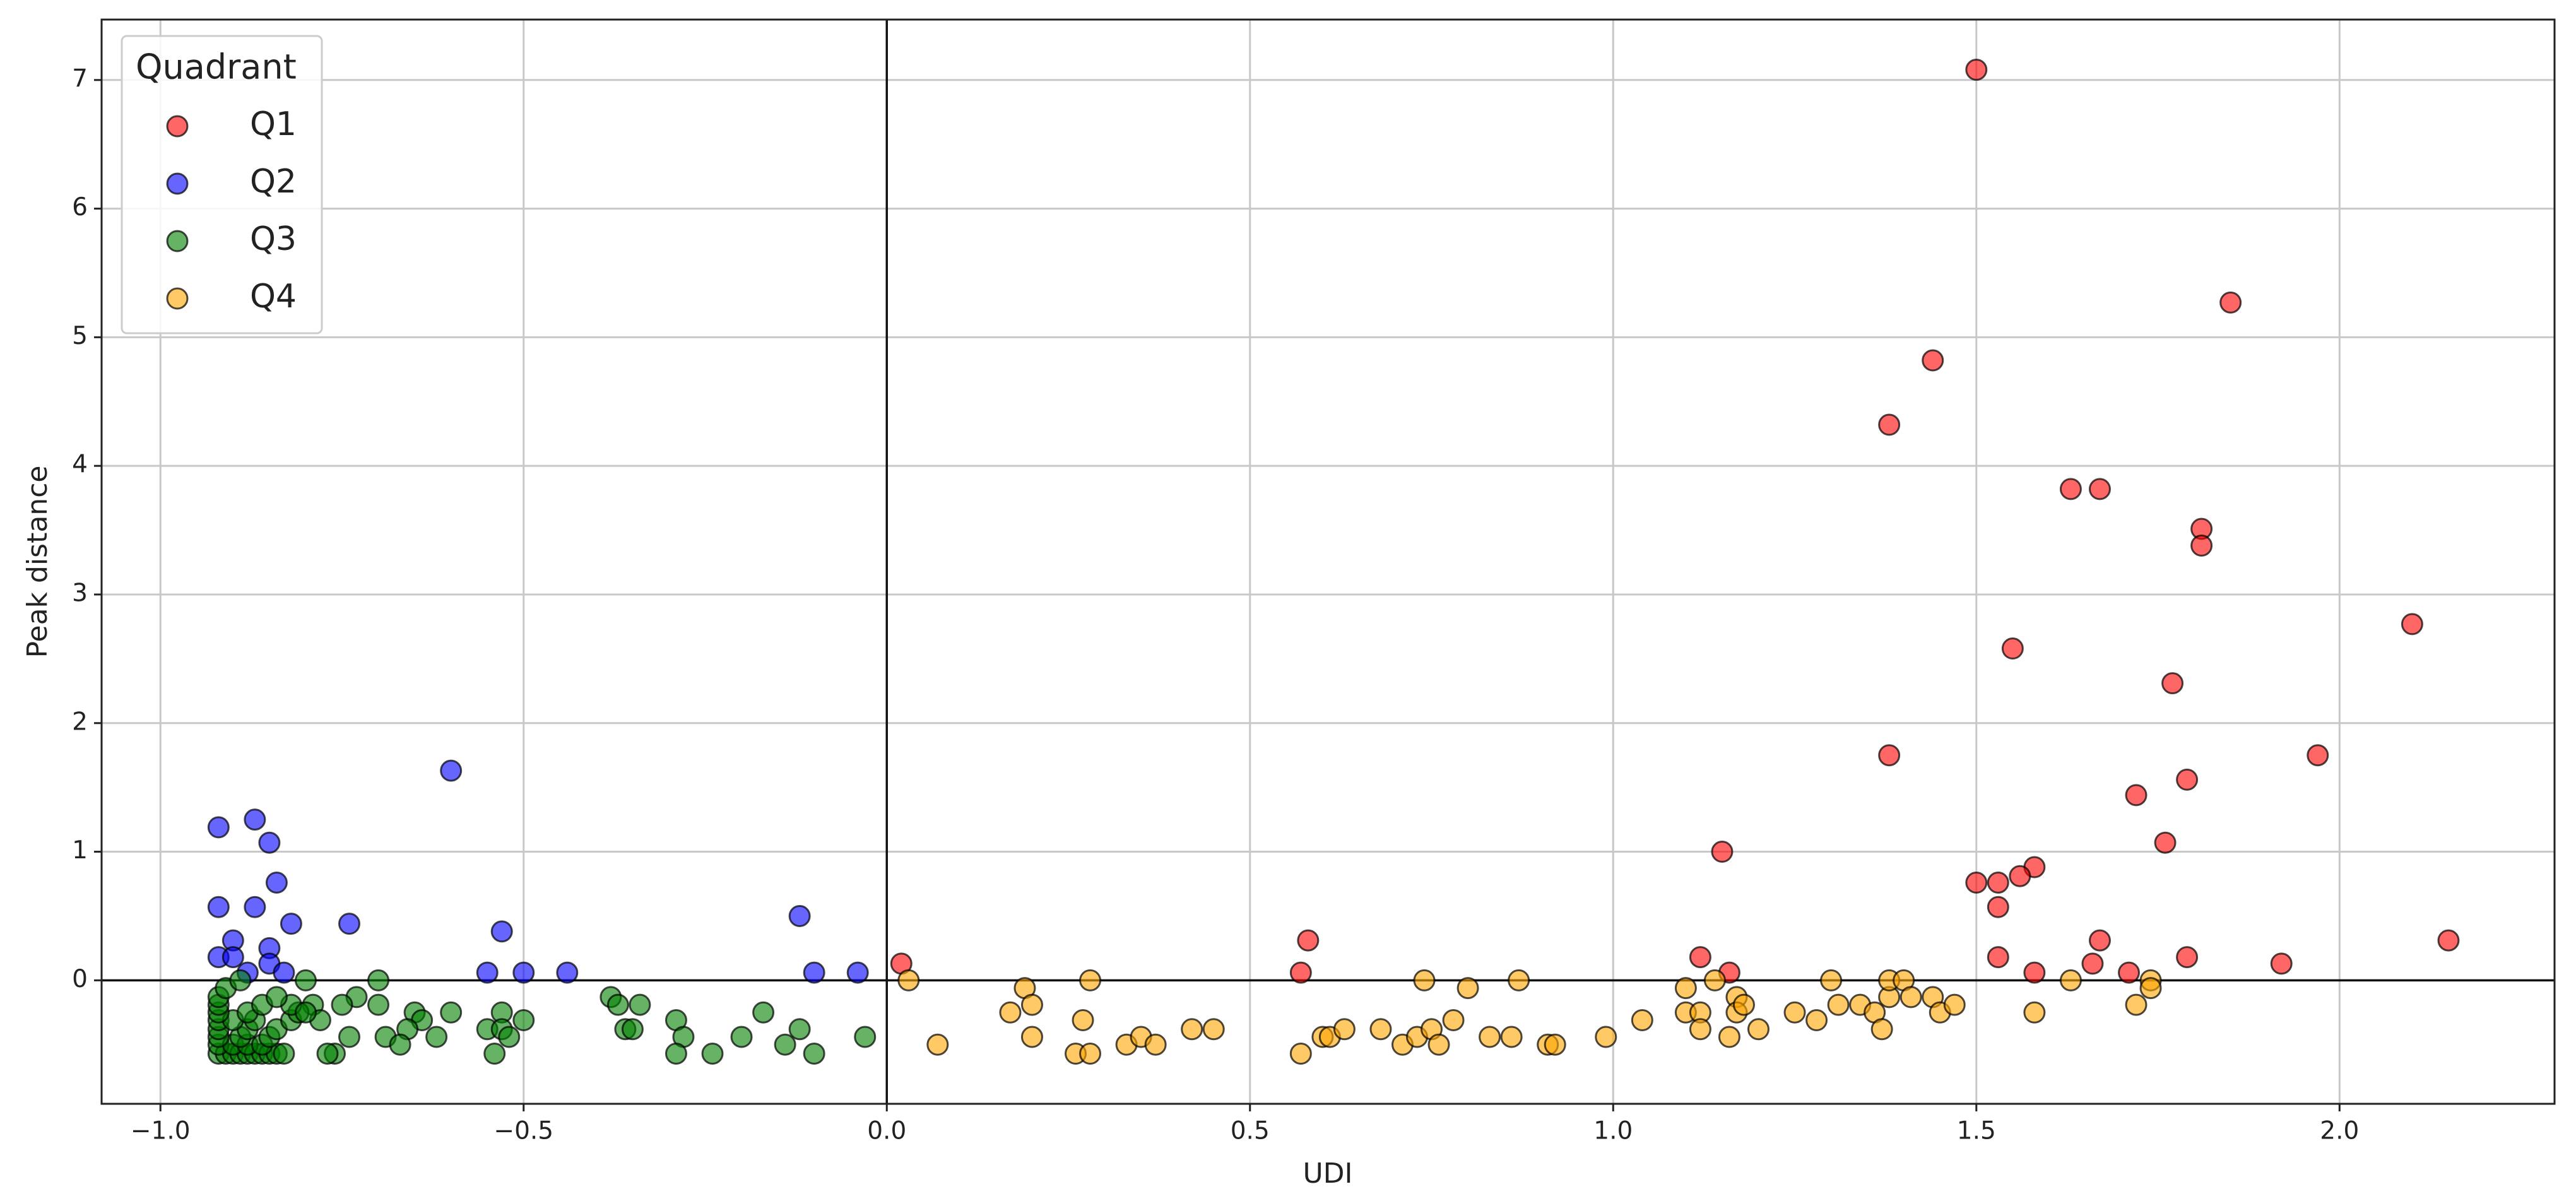 The width and height of the screenshot is (2576, 1201). Describe the element at coordinates (80, 78) in the screenshot. I see `y-tick-label: 7` at that location.